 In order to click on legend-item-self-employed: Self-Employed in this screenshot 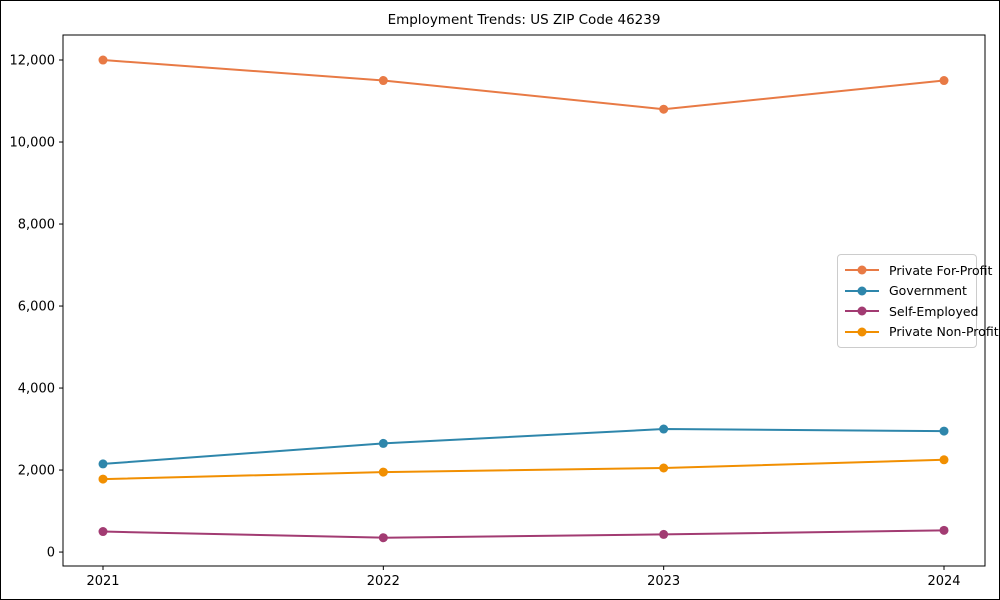, I will do `click(910, 311)`.